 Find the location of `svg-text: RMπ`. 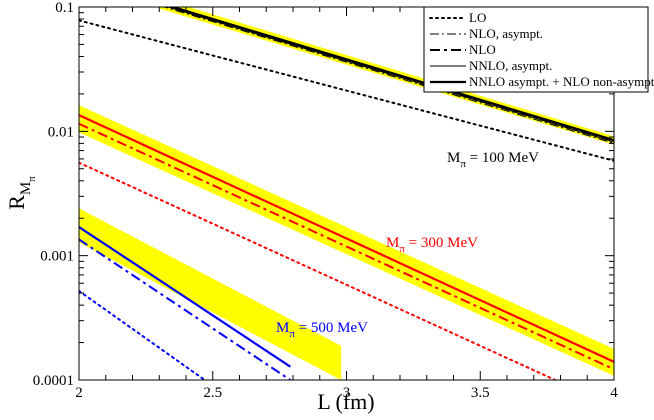

svg-text: RMπ is located at coordinates (21, 193).